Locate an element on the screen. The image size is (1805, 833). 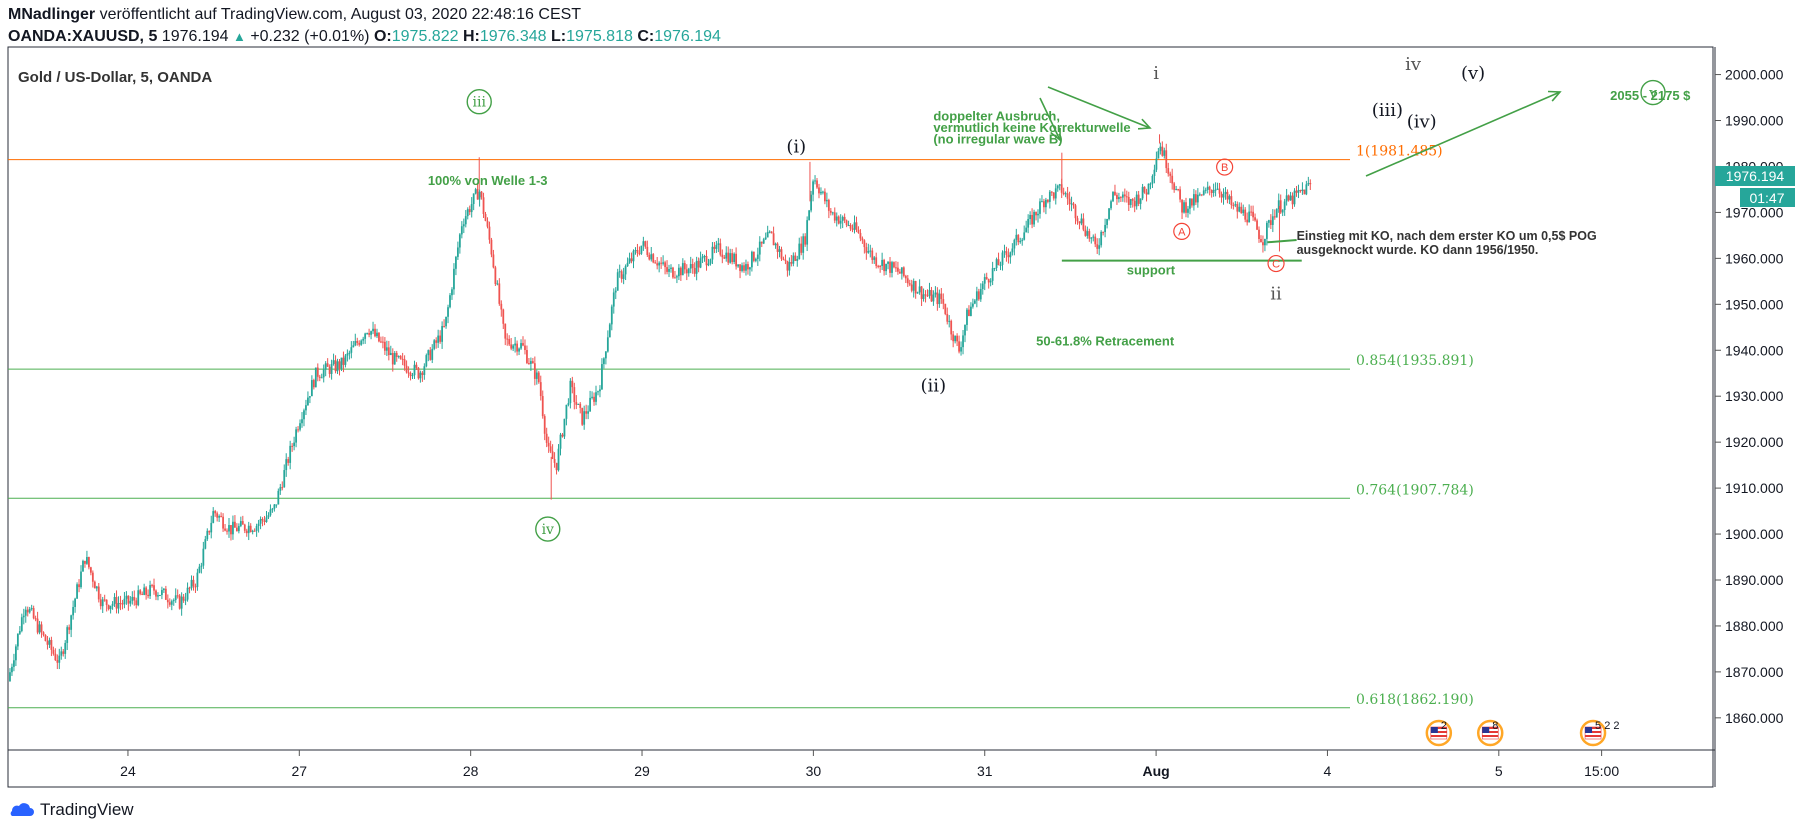
y-tick-label-11: 1970.000 is located at coordinates (1754, 212).